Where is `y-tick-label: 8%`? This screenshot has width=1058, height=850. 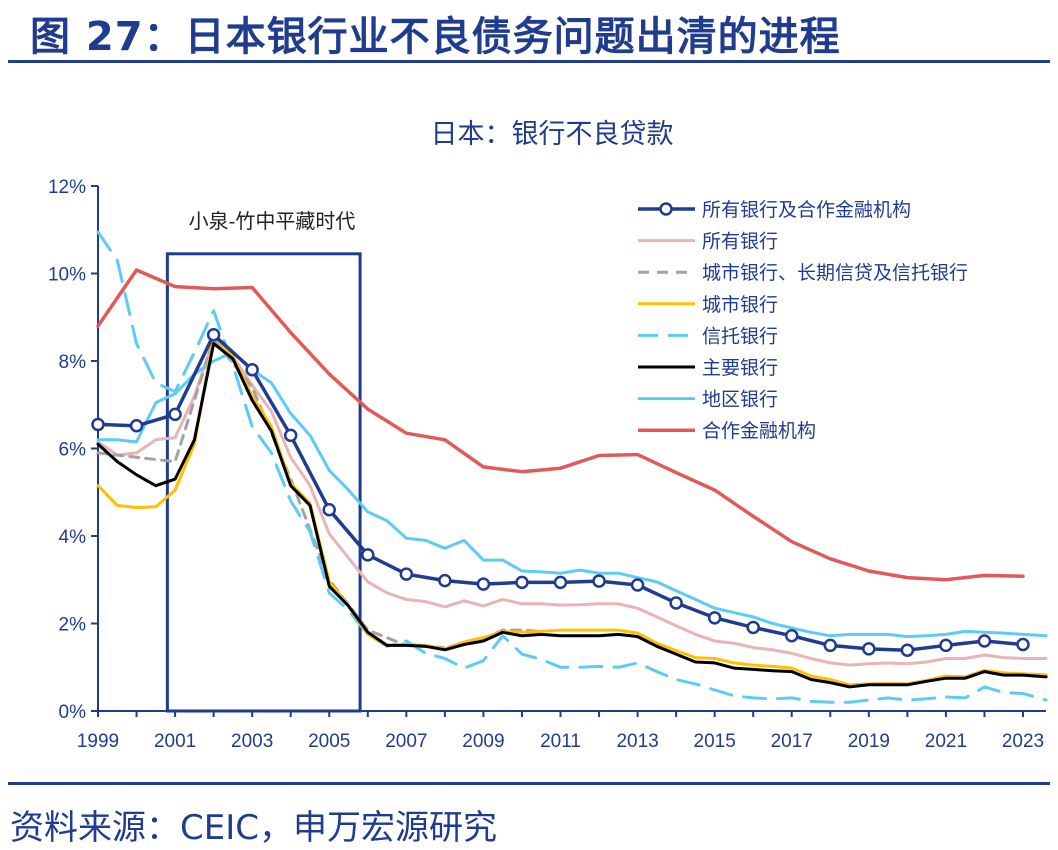 y-tick-label: 8% is located at coordinates (73, 362).